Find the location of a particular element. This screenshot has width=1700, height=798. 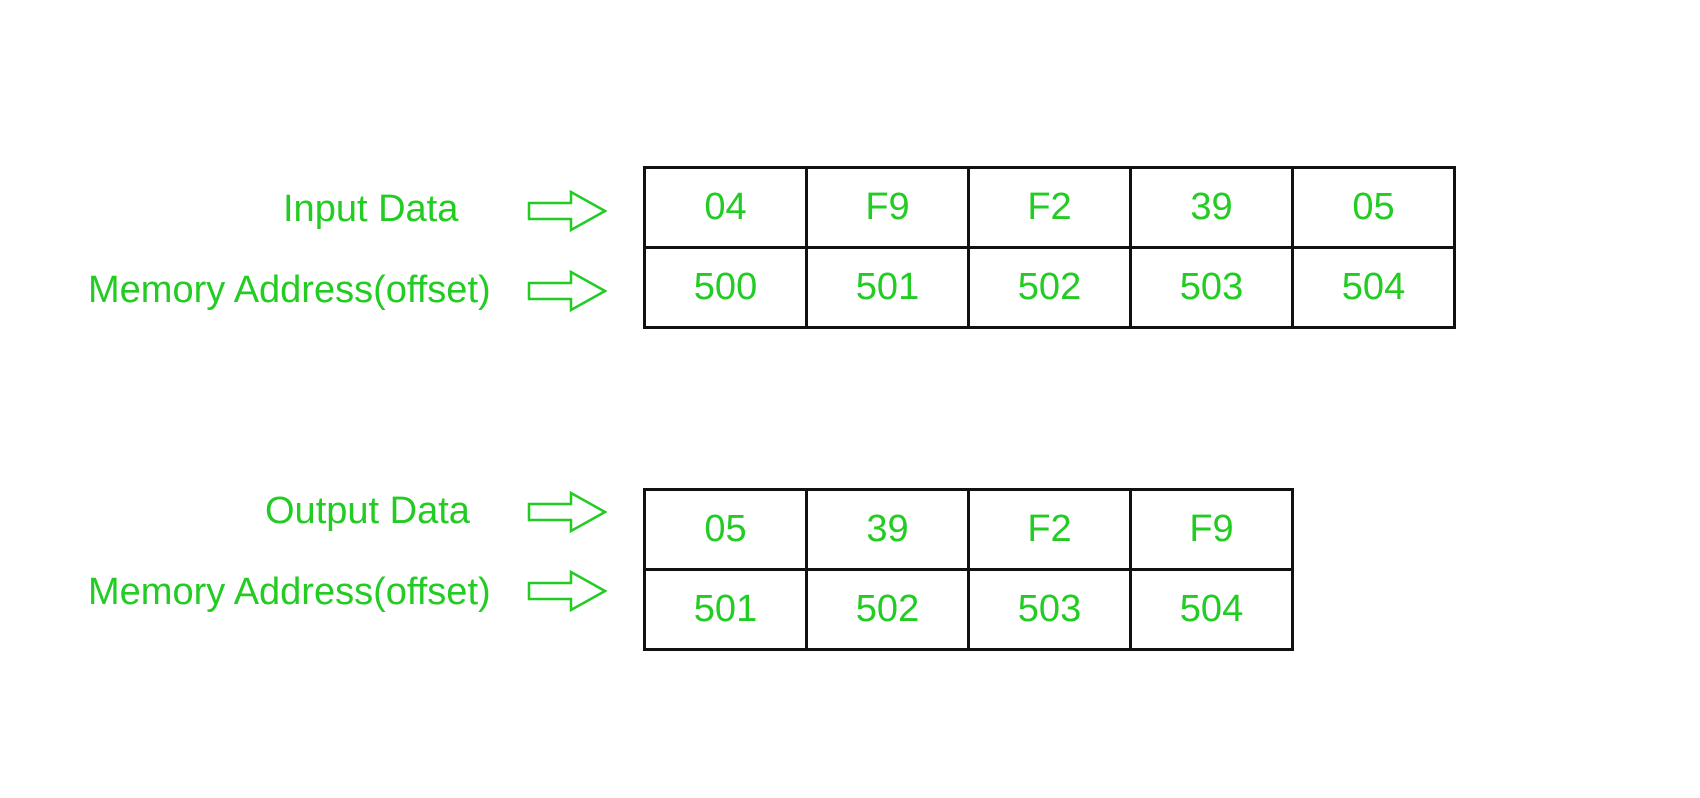

output-address-row: 501 502 503 504 is located at coordinates (968, 609).